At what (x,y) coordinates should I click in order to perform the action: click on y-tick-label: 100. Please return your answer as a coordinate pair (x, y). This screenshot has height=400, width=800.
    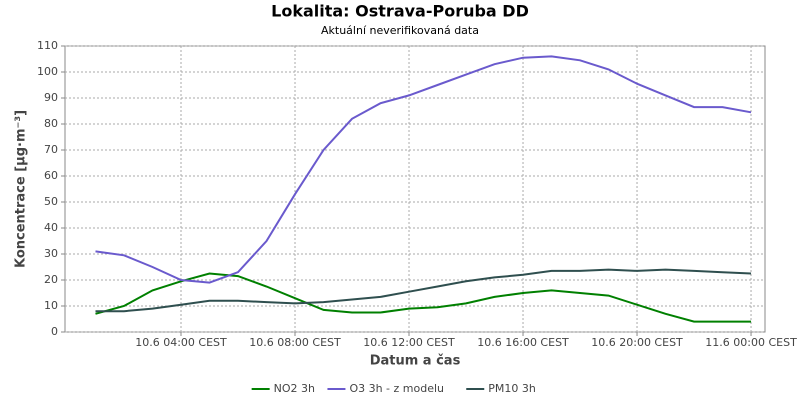
    Looking at the image, I should click on (47, 71).